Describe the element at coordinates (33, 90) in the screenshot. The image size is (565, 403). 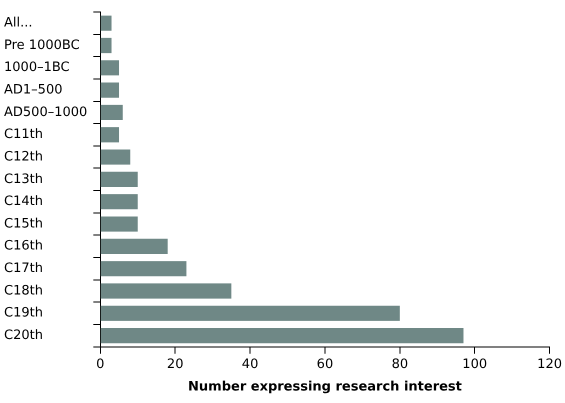
I see `y-tick-label: AD1–500` at that location.